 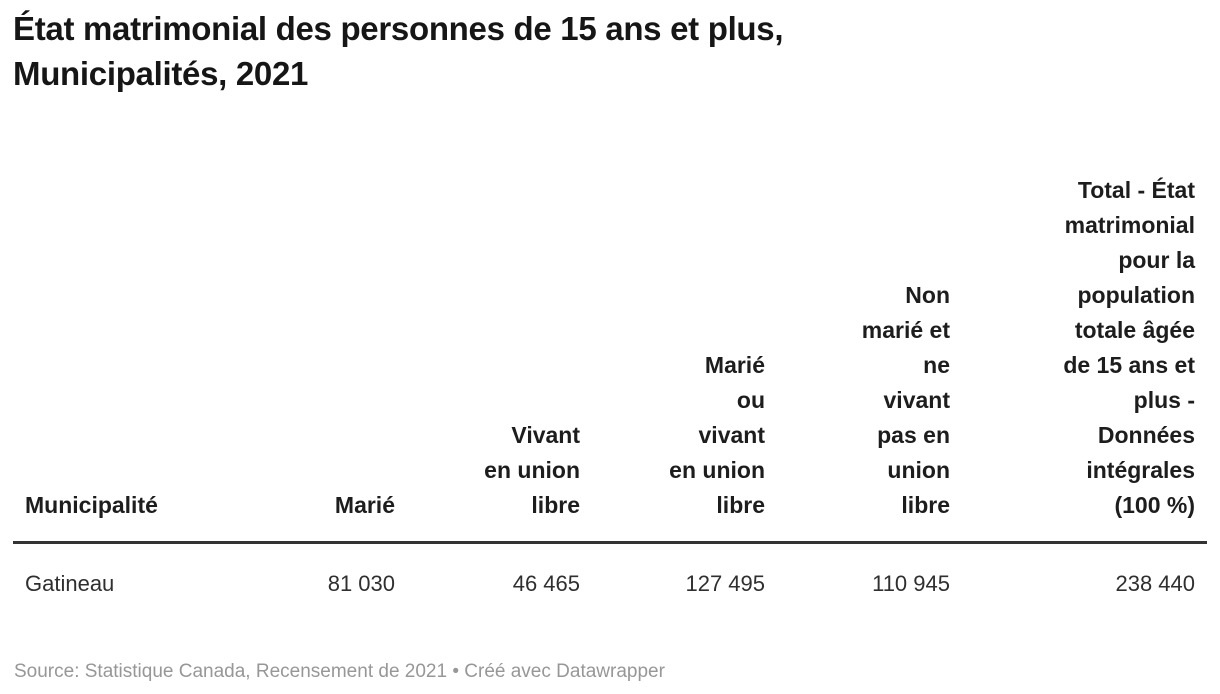 I want to click on cell-municipality: Gatineau, so click(x=70, y=583).